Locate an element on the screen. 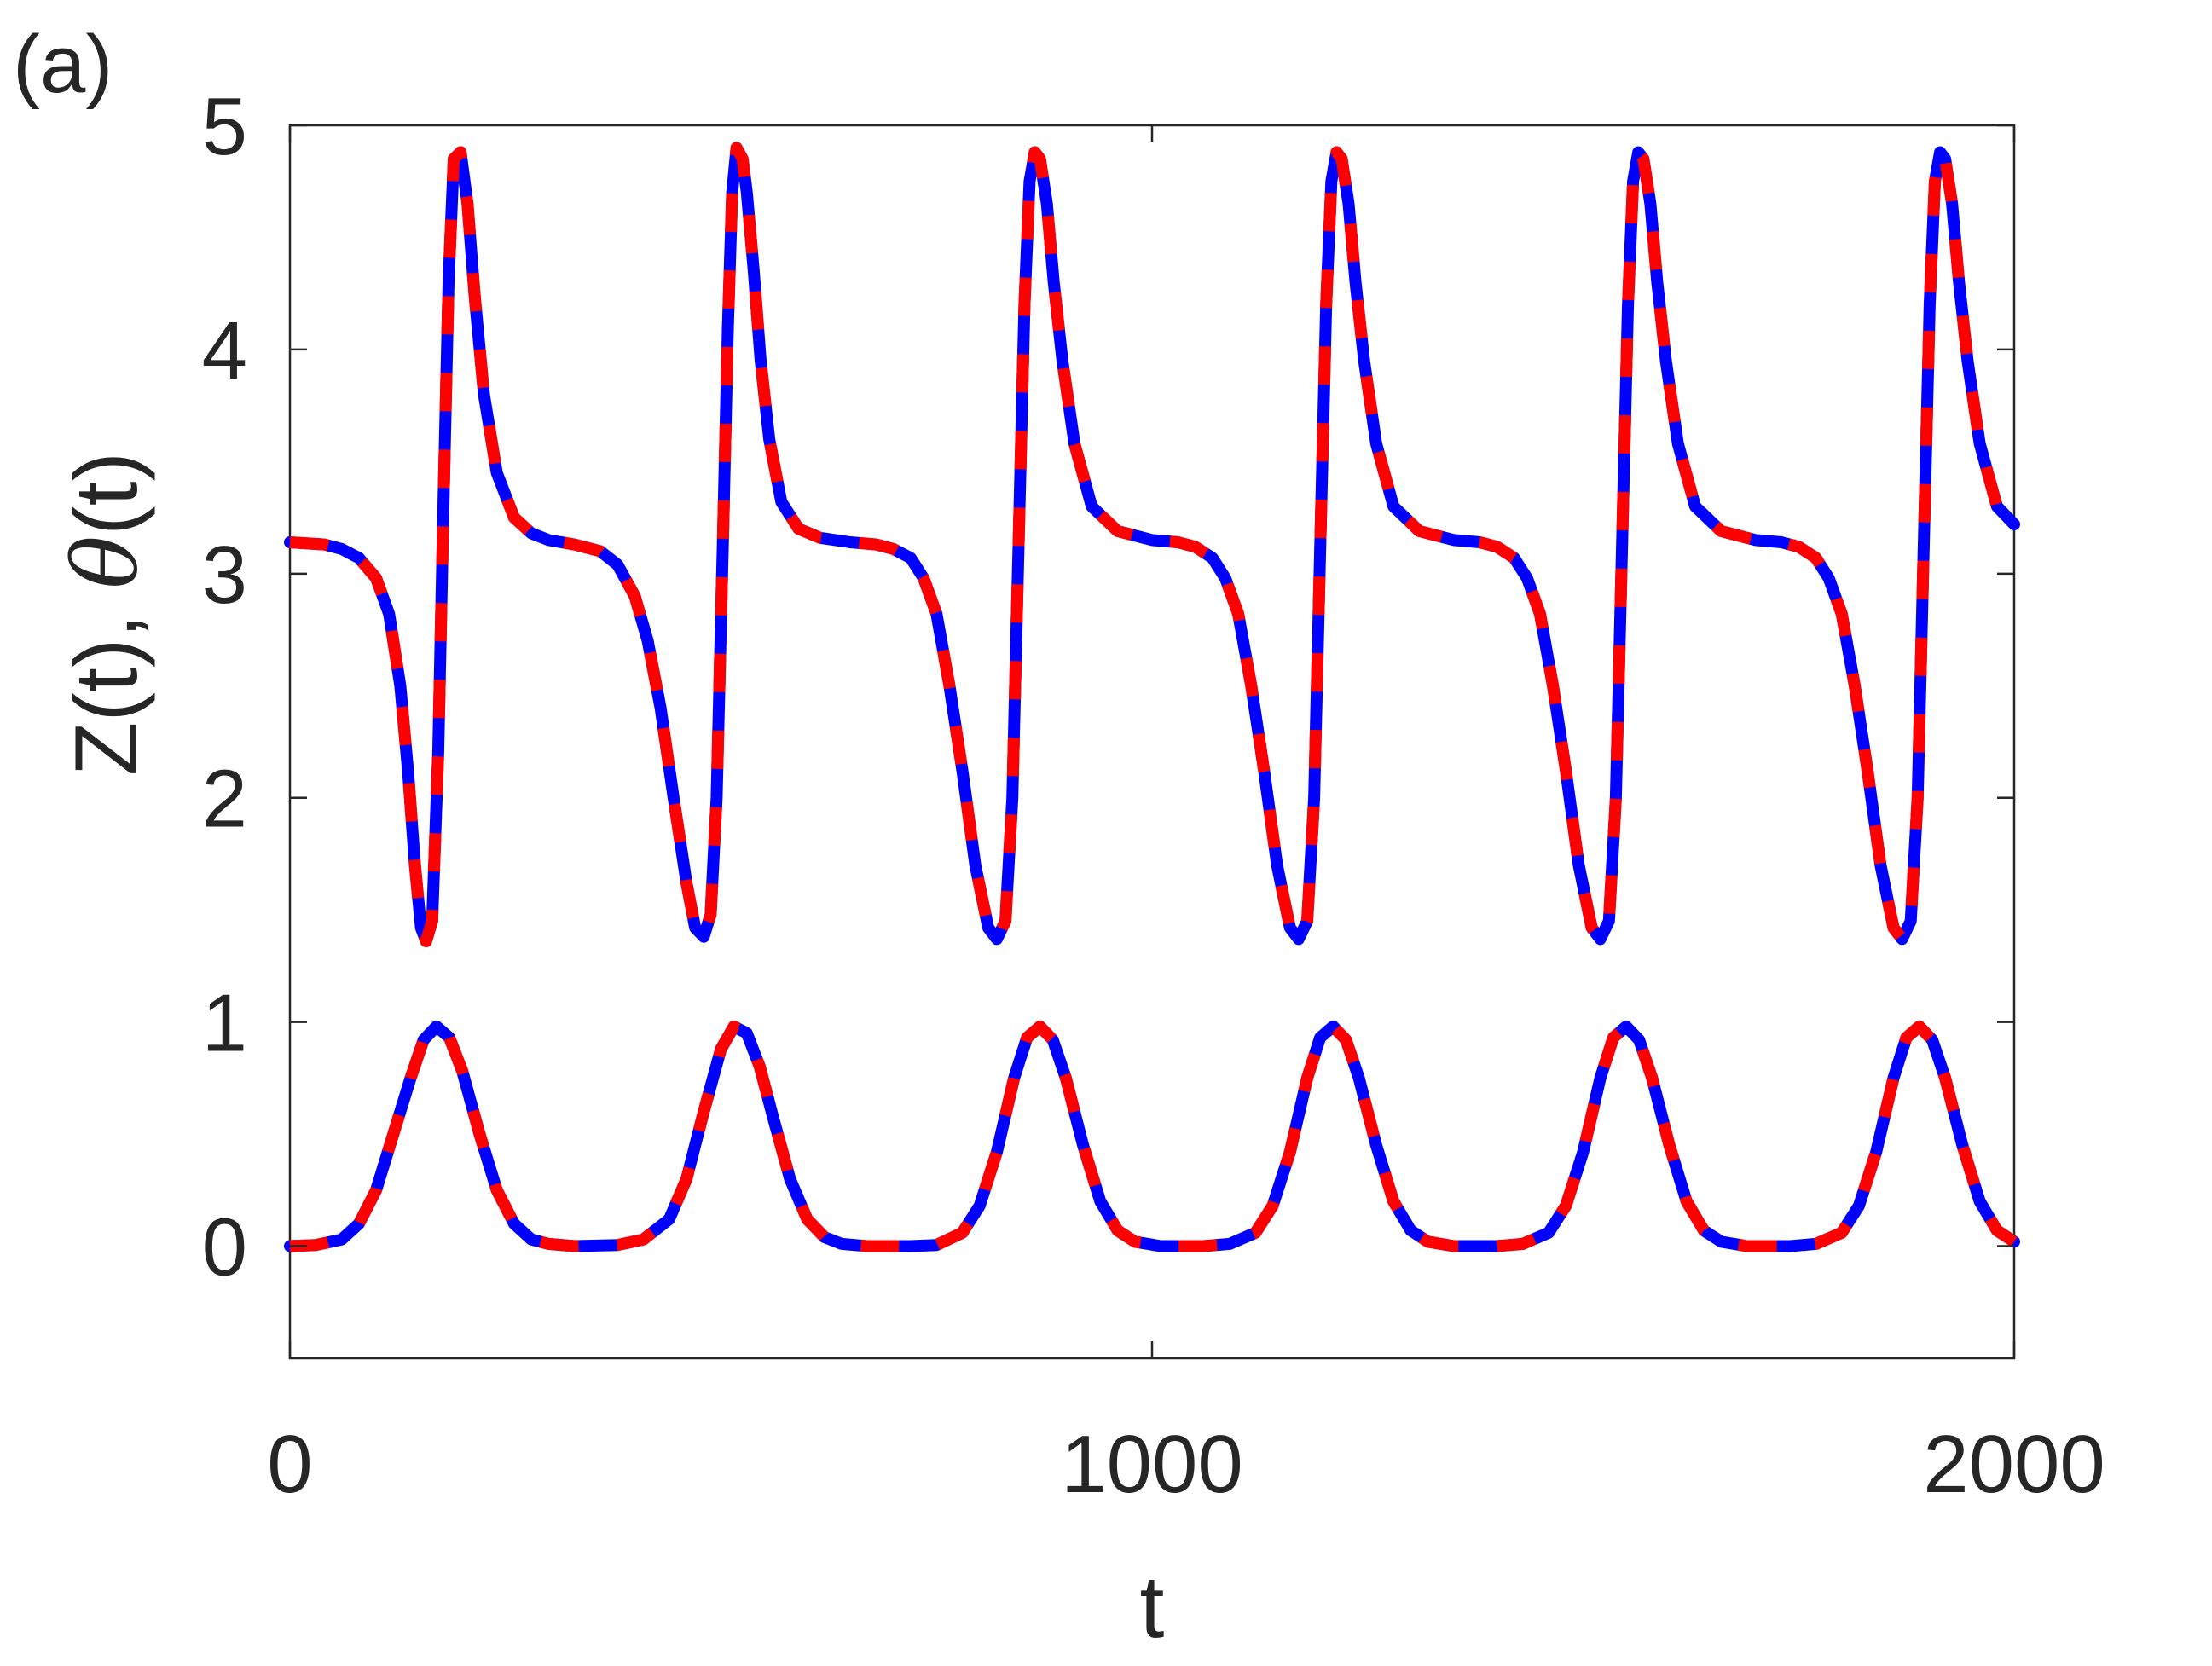 This screenshot has height=1666, width=2212. x-tick-label: 0 is located at coordinates (289, 1464).